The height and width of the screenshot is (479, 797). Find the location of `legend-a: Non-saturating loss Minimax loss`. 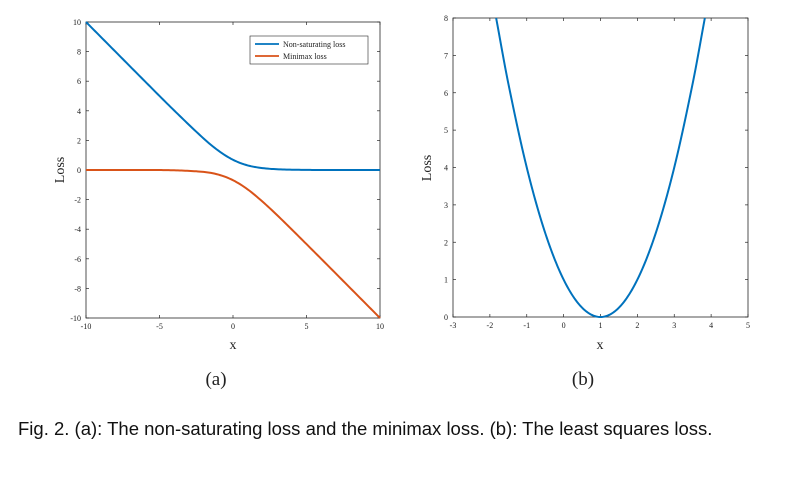

legend-a: Non-saturating loss Minimax loss is located at coordinates (309, 50).